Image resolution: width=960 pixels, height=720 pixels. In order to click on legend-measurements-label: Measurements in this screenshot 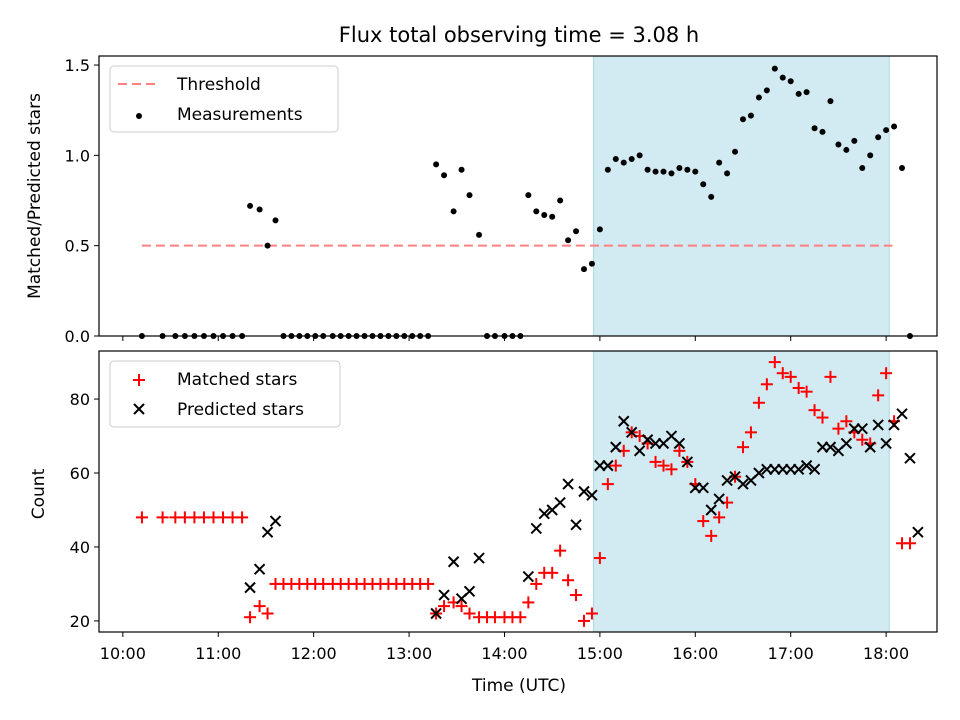, I will do `click(240, 115)`.